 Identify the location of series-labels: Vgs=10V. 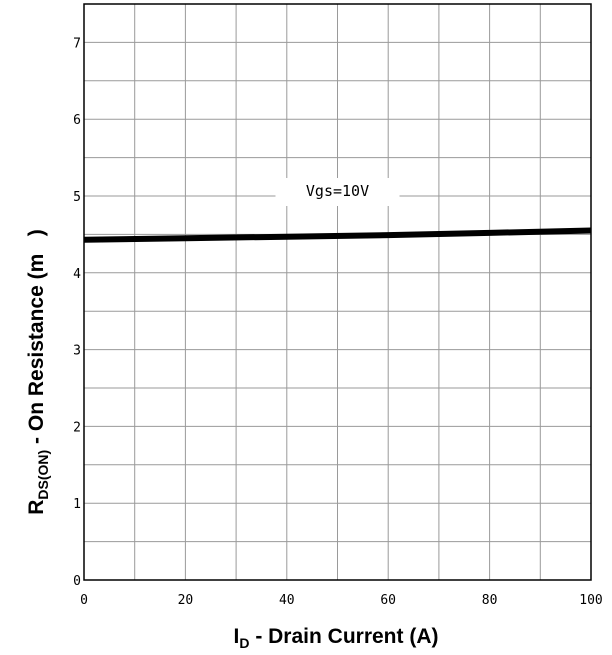
(337, 192).